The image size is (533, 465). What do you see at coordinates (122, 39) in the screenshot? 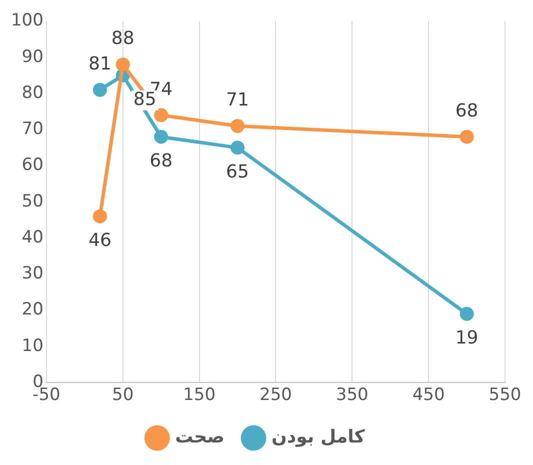
I see `data-label: 88` at bounding box center [122, 39].